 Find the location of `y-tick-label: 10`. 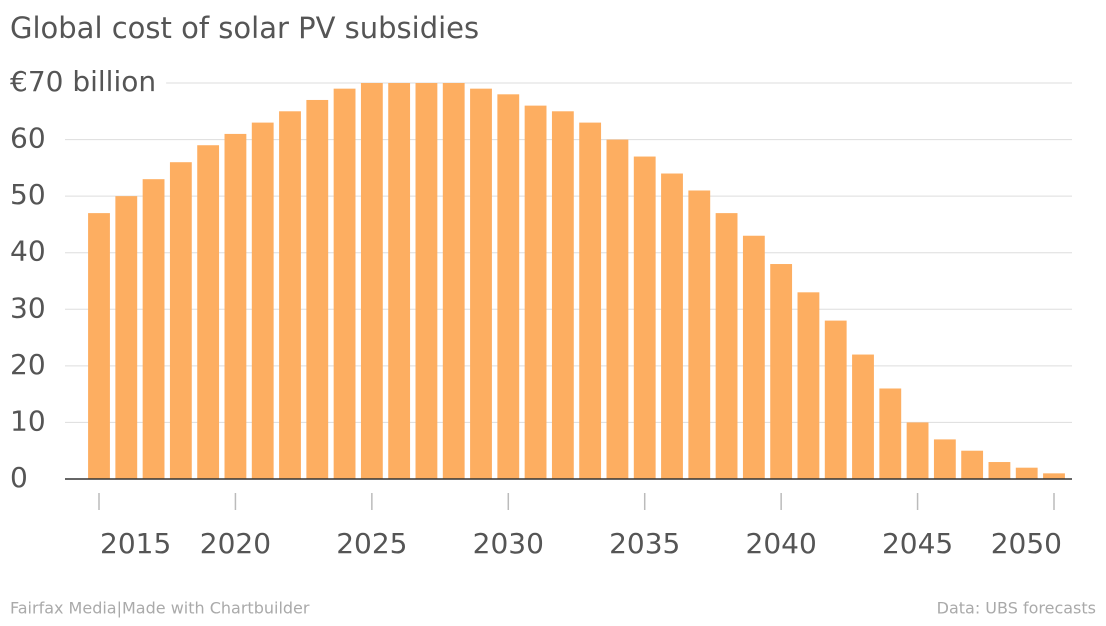

y-tick-label: 10 is located at coordinates (28, 420).